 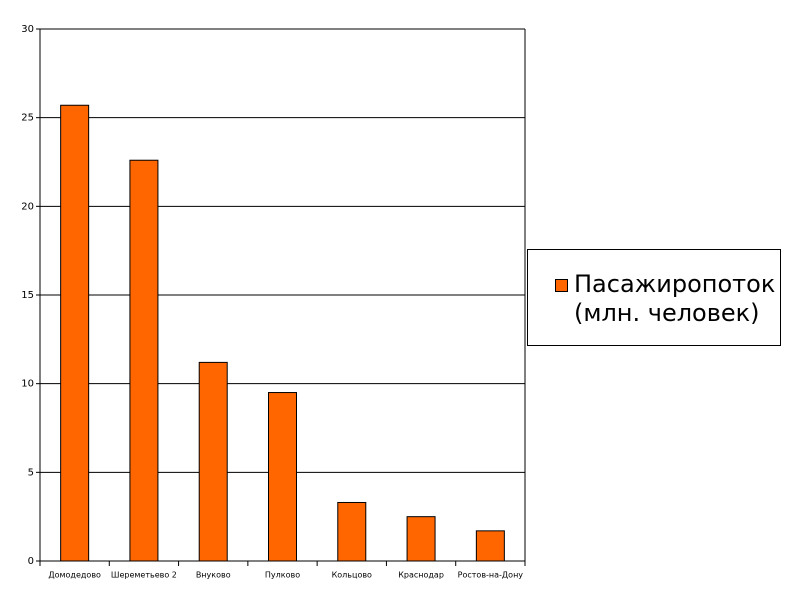 What do you see at coordinates (352, 575) in the screenshot?
I see `x-tick-label: Кольцово` at bounding box center [352, 575].